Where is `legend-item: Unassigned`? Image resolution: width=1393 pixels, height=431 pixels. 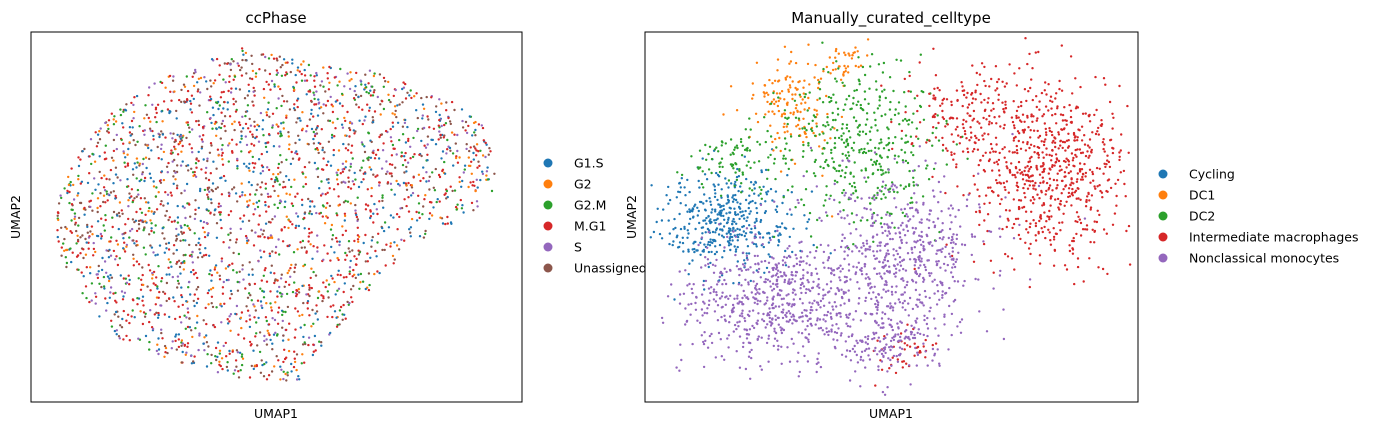 legend-item: Unassigned is located at coordinates (595, 268).